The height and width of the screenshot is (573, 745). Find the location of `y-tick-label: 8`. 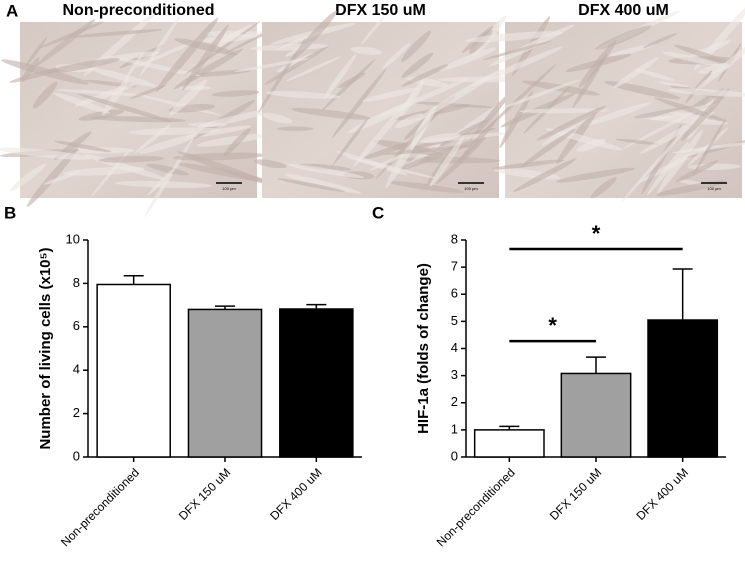

y-tick-label: 8 is located at coordinates (76, 282).